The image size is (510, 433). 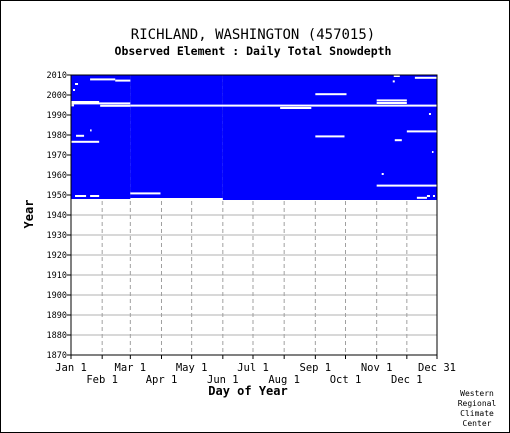 I want to click on x-tick-label: Nov 1, so click(x=377, y=368).